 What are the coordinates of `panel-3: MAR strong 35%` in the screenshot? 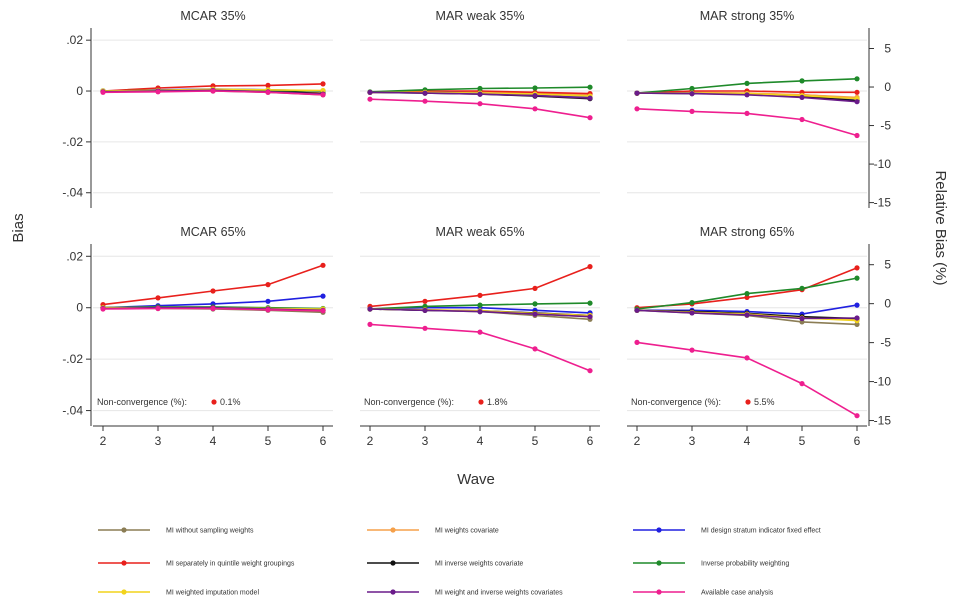 It's located at (747, 101).